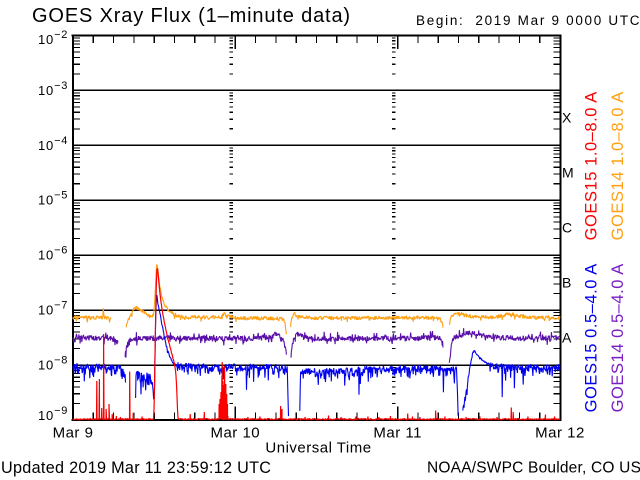  Describe the element at coordinates (397, 433) in the screenshot. I see `svg-text: Mar 11` at that location.